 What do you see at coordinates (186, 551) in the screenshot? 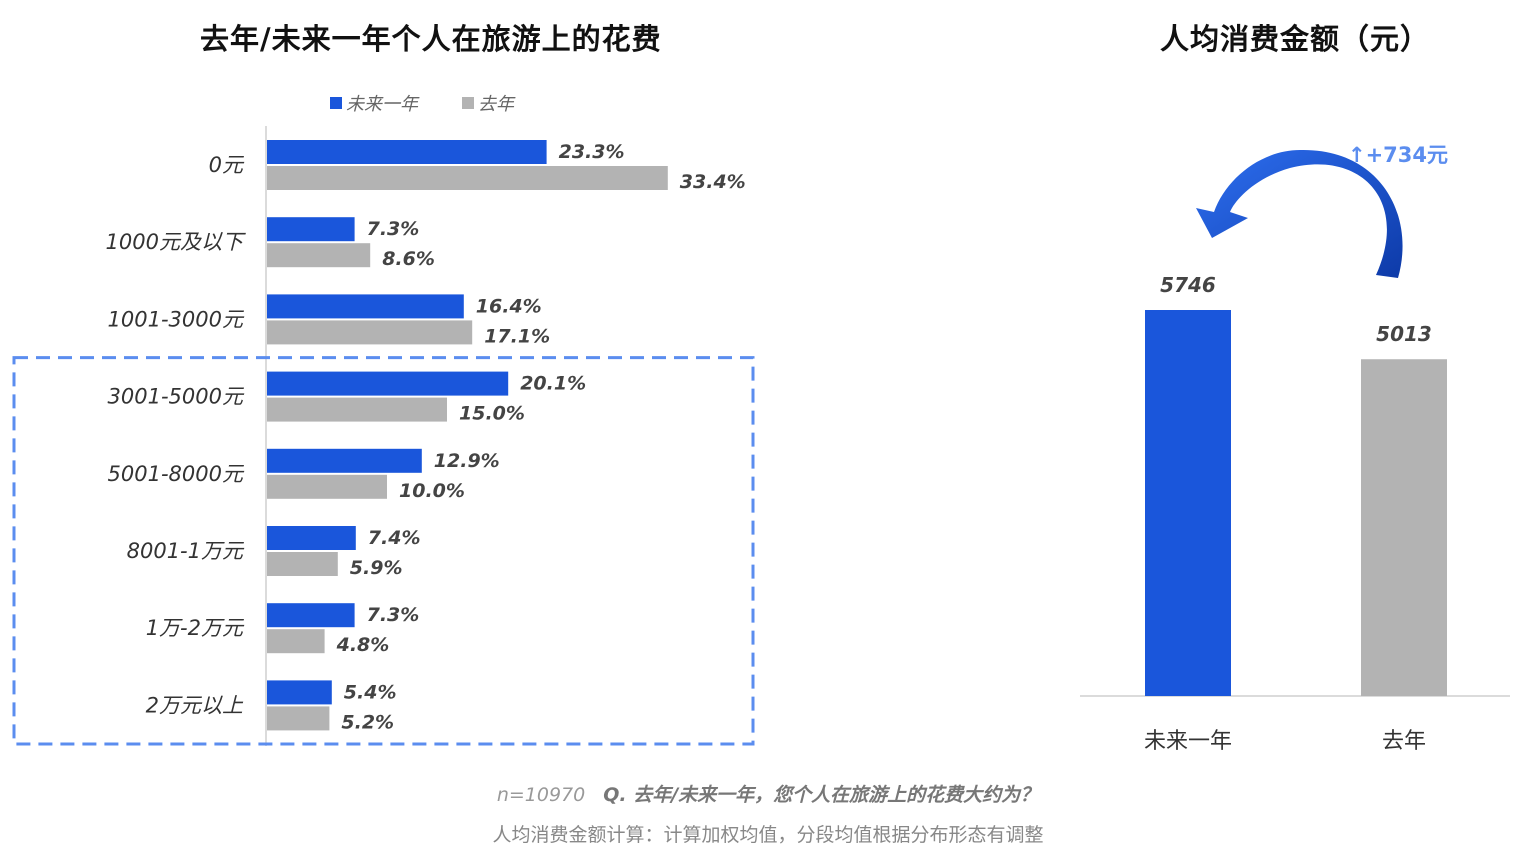
I see `category-label: 8001-1万元` at bounding box center [186, 551].